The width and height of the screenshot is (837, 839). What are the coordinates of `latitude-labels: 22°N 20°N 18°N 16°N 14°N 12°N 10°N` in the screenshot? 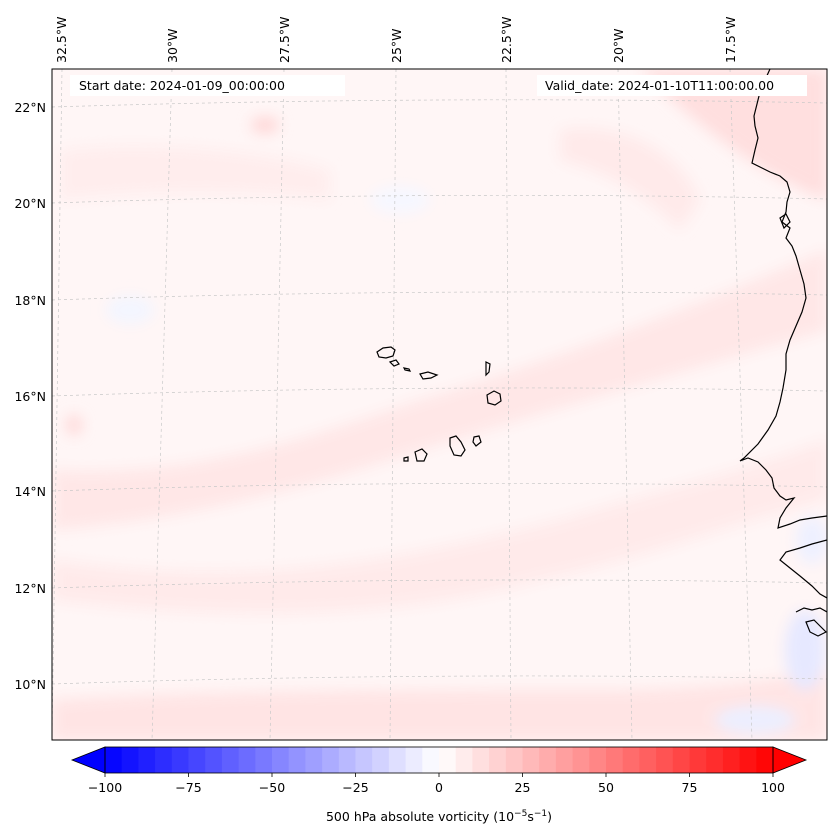 It's located at (30, 396).